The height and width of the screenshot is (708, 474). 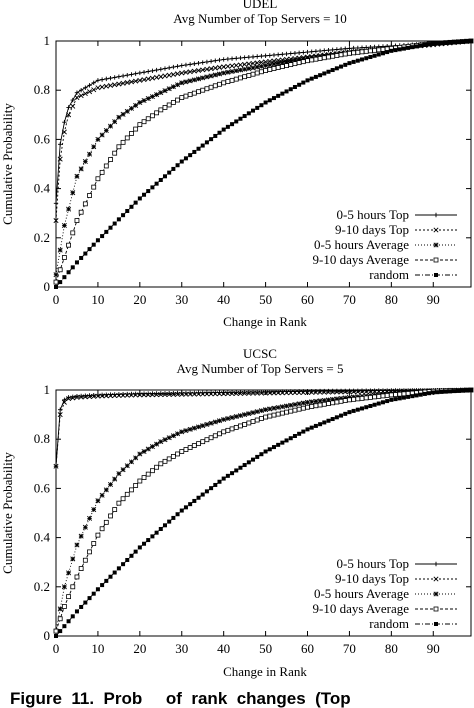 I want to click on legend-label: 9-10 days Top, so click(x=372, y=578).